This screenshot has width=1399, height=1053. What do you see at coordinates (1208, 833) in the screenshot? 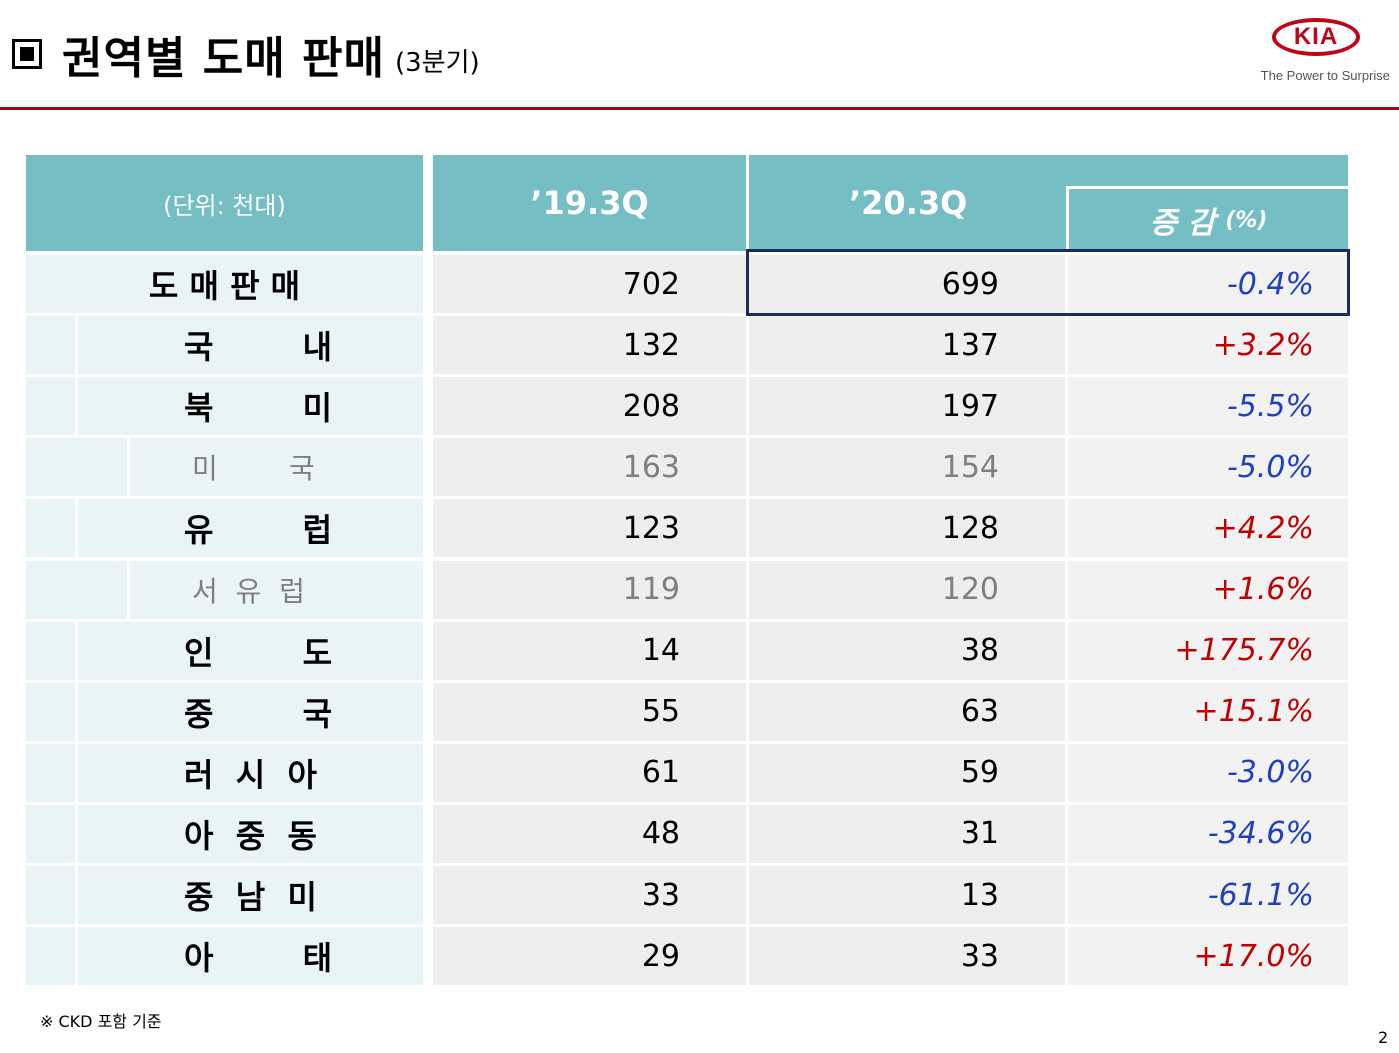
I see `row-change: -34.6%` at bounding box center [1208, 833].